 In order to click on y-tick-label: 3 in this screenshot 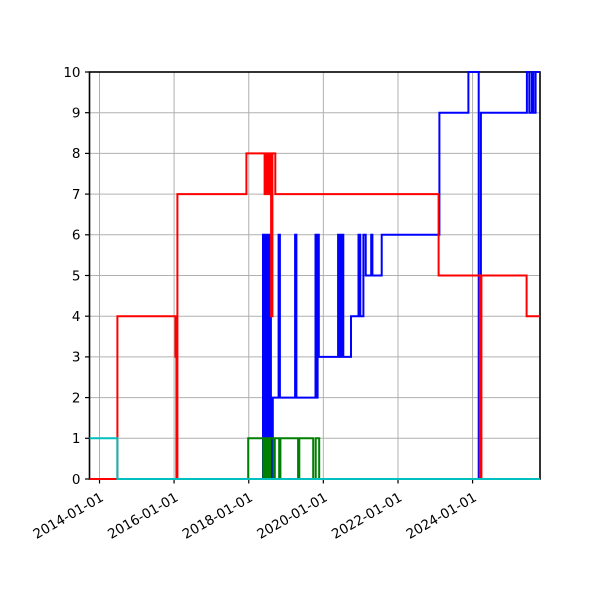, I will do `click(76, 358)`.